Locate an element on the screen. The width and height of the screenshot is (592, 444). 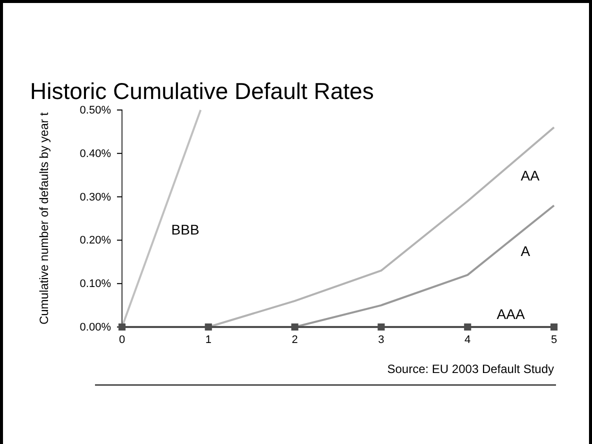
y-tick-label: 0.00% is located at coordinates (96, 328).